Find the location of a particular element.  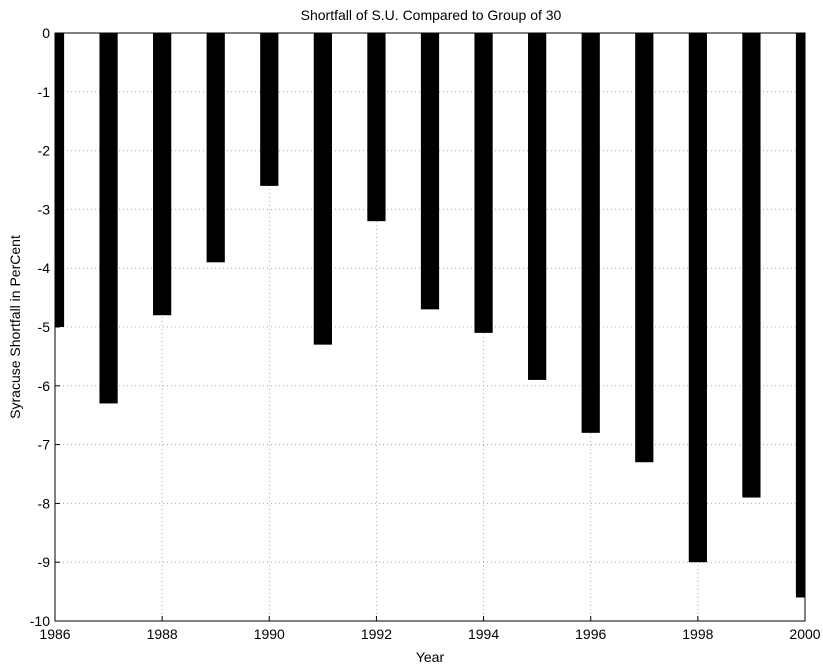

y-tick-label: -5 is located at coordinates (44, 327).